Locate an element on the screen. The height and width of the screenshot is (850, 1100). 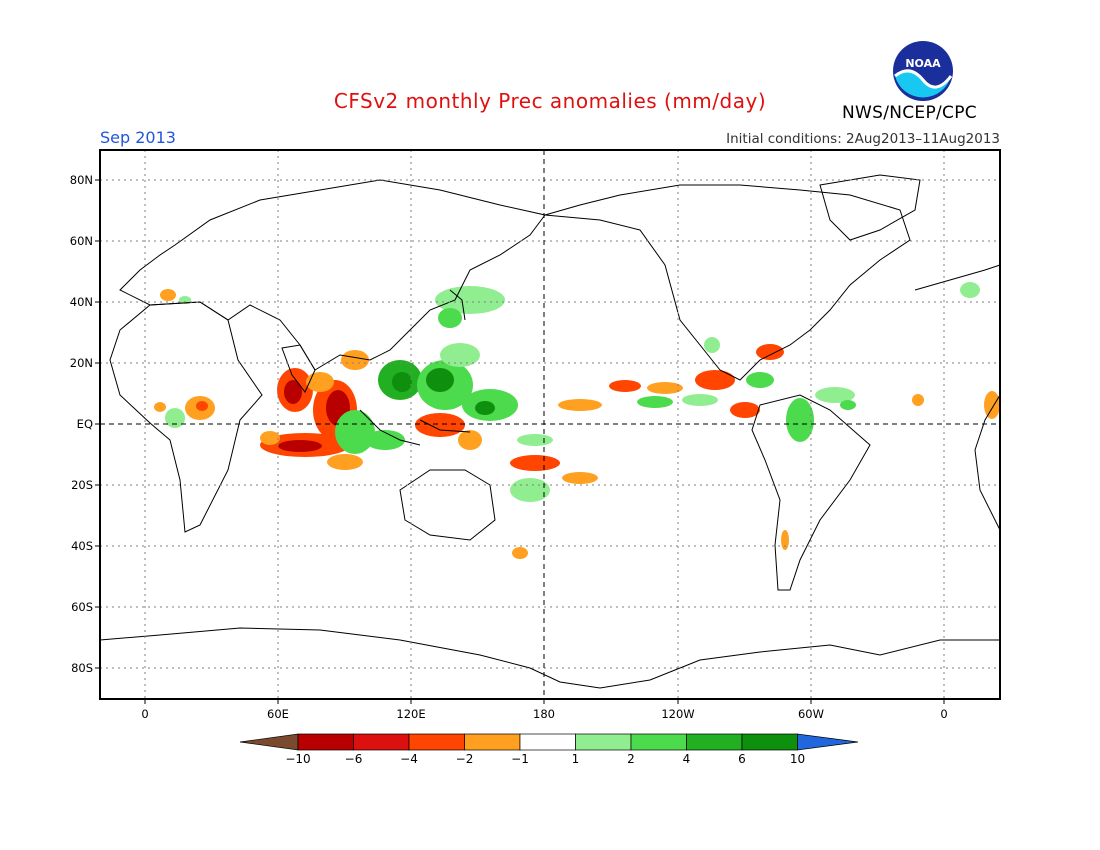
lon-label: 60W is located at coordinates (811, 714).